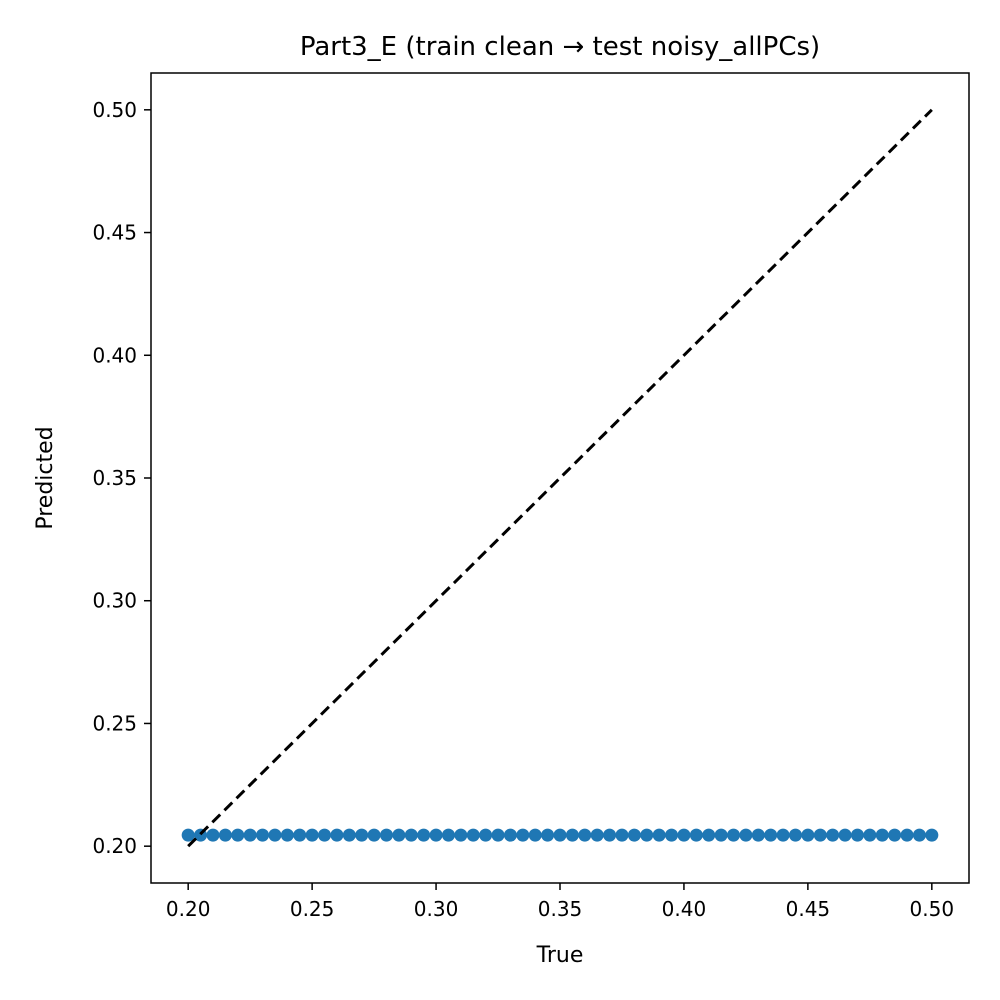  I want to click on y-axis-label: Predicted, so click(45, 477).